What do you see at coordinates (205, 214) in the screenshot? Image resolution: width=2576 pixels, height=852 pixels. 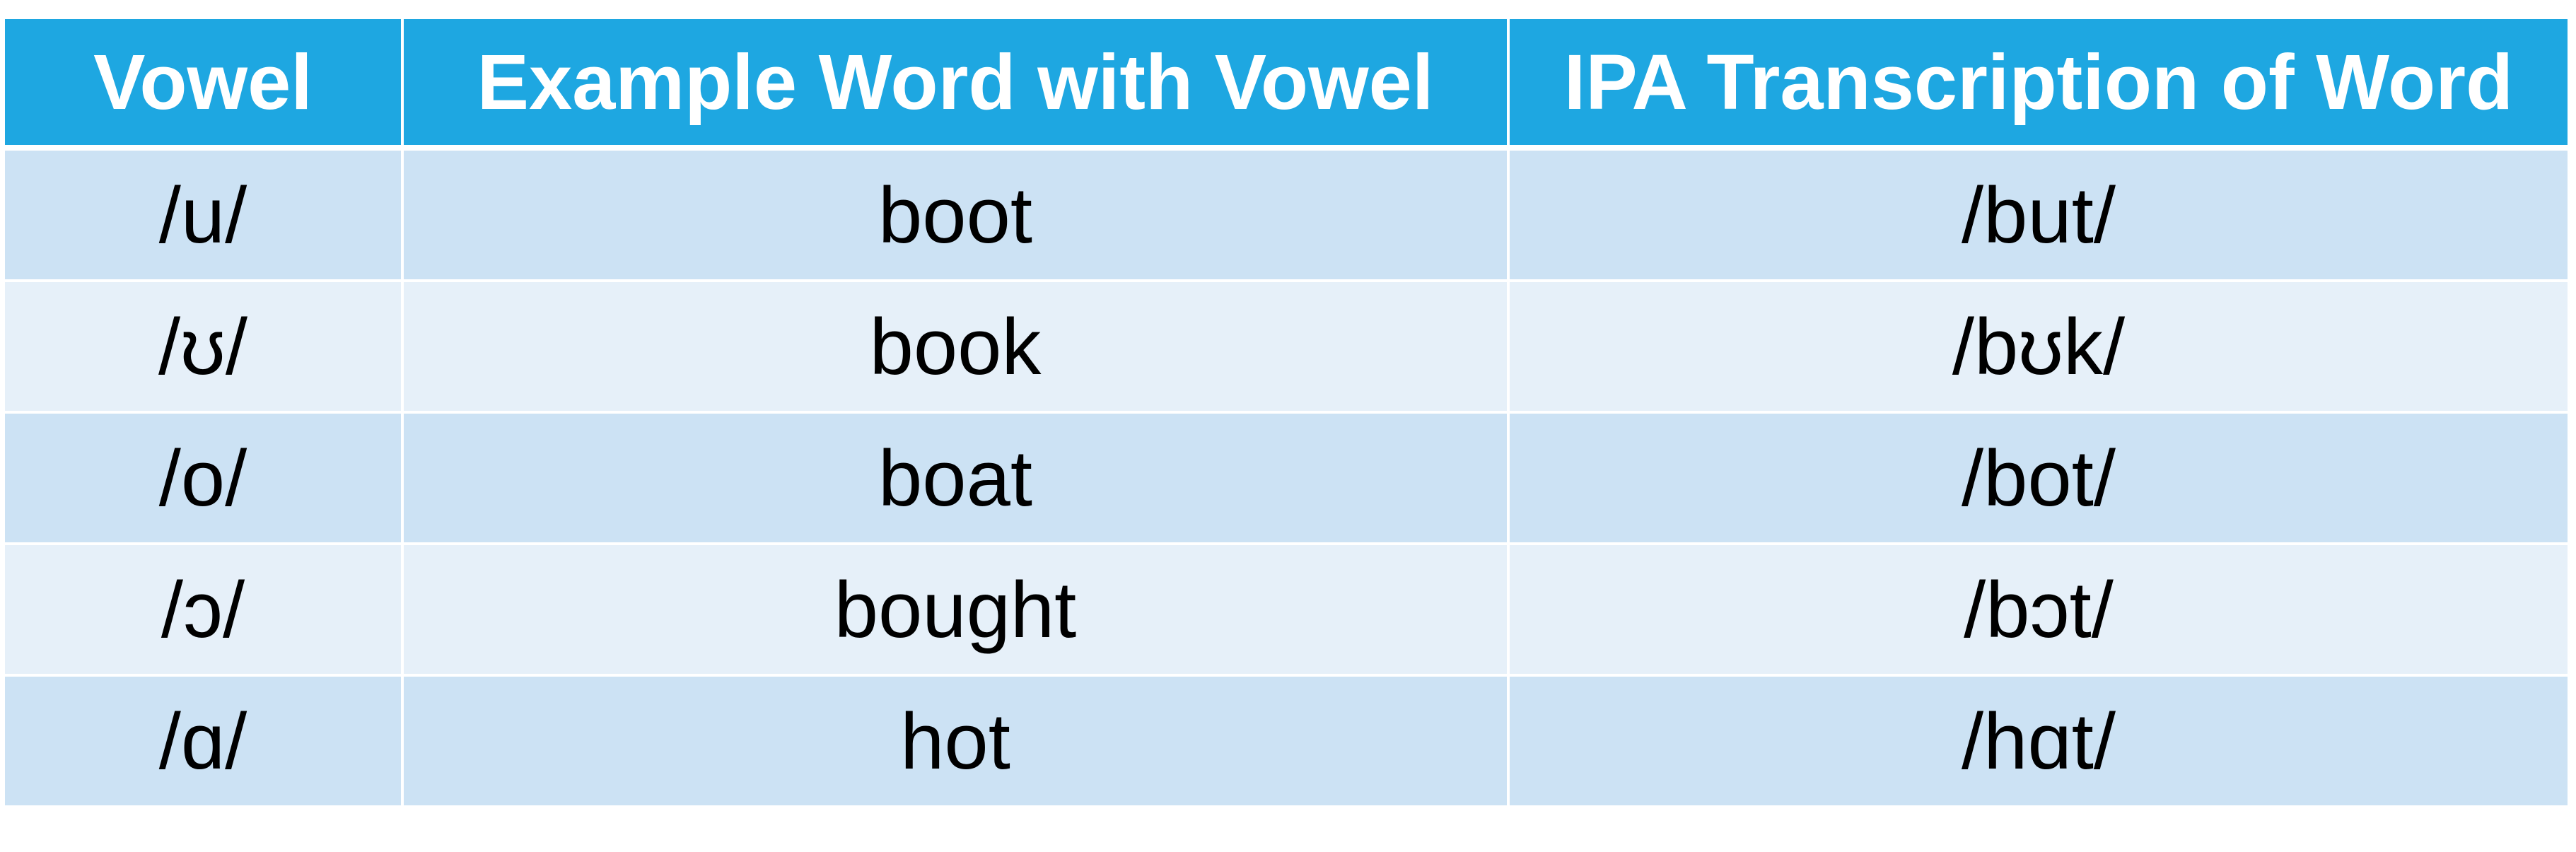 I see `cell: /u/` at bounding box center [205, 214].